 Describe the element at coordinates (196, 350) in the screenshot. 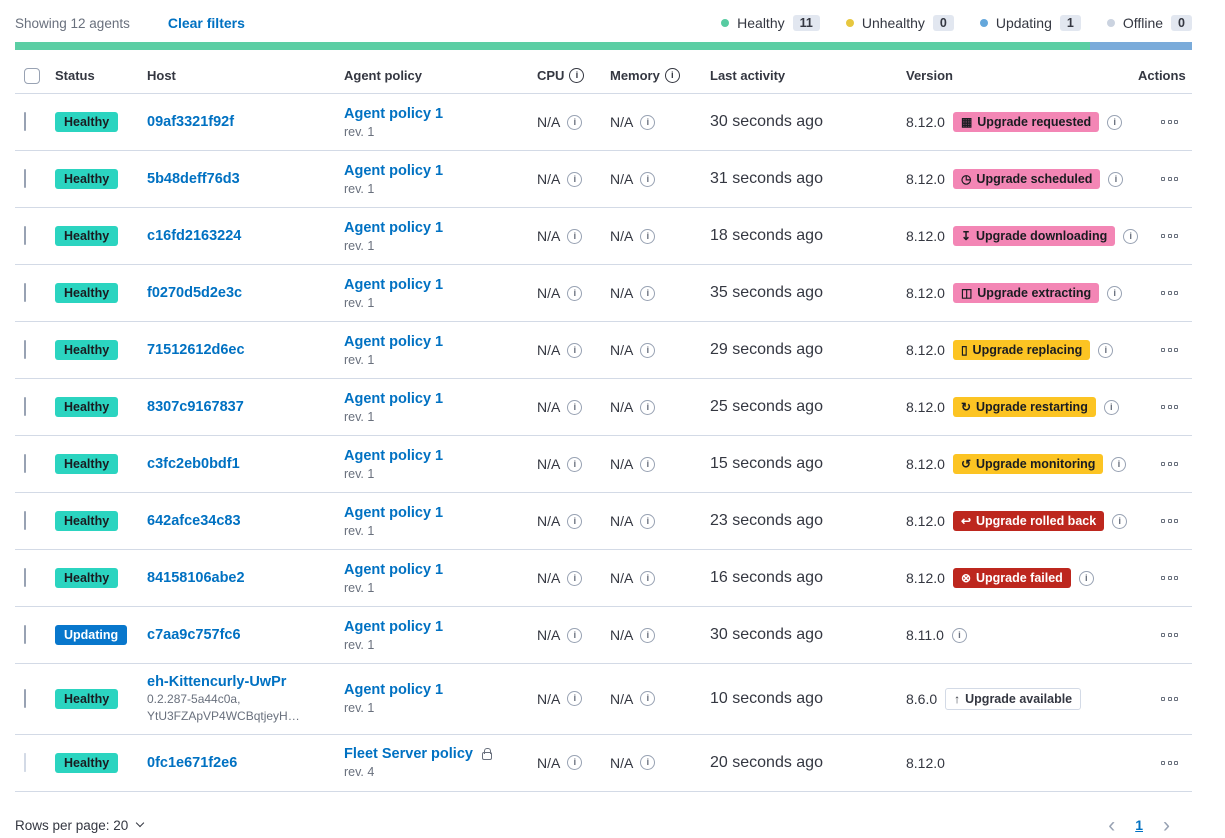

I see `host-link: 71512612d6ec` at that location.